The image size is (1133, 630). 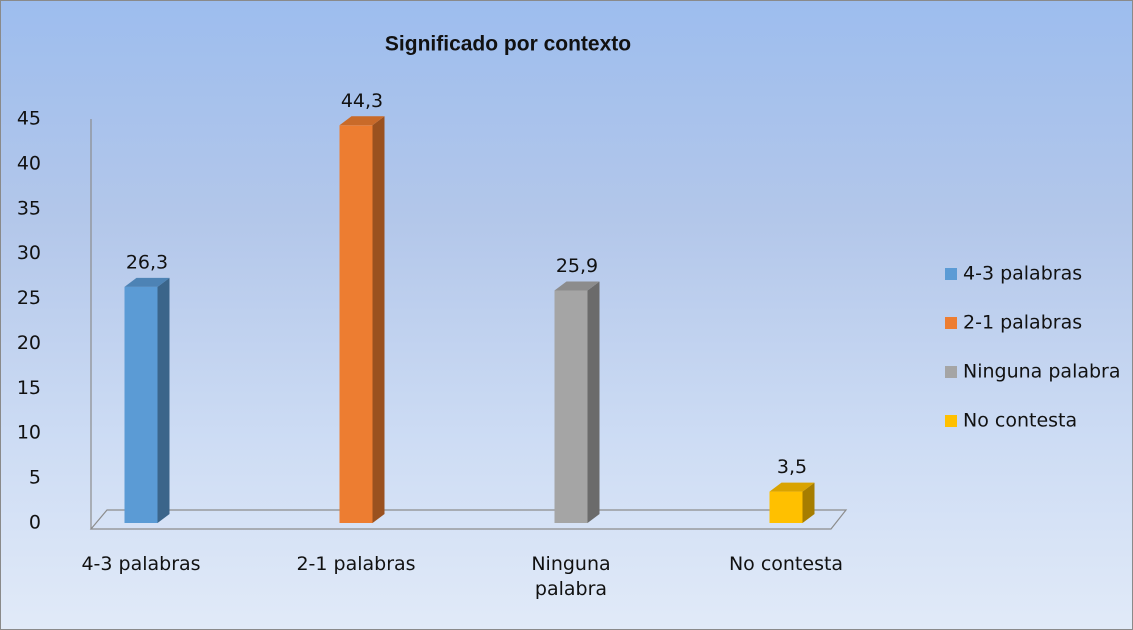 What do you see at coordinates (29, 433) in the screenshot?
I see `y-tick-label: 10` at bounding box center [29, 433].